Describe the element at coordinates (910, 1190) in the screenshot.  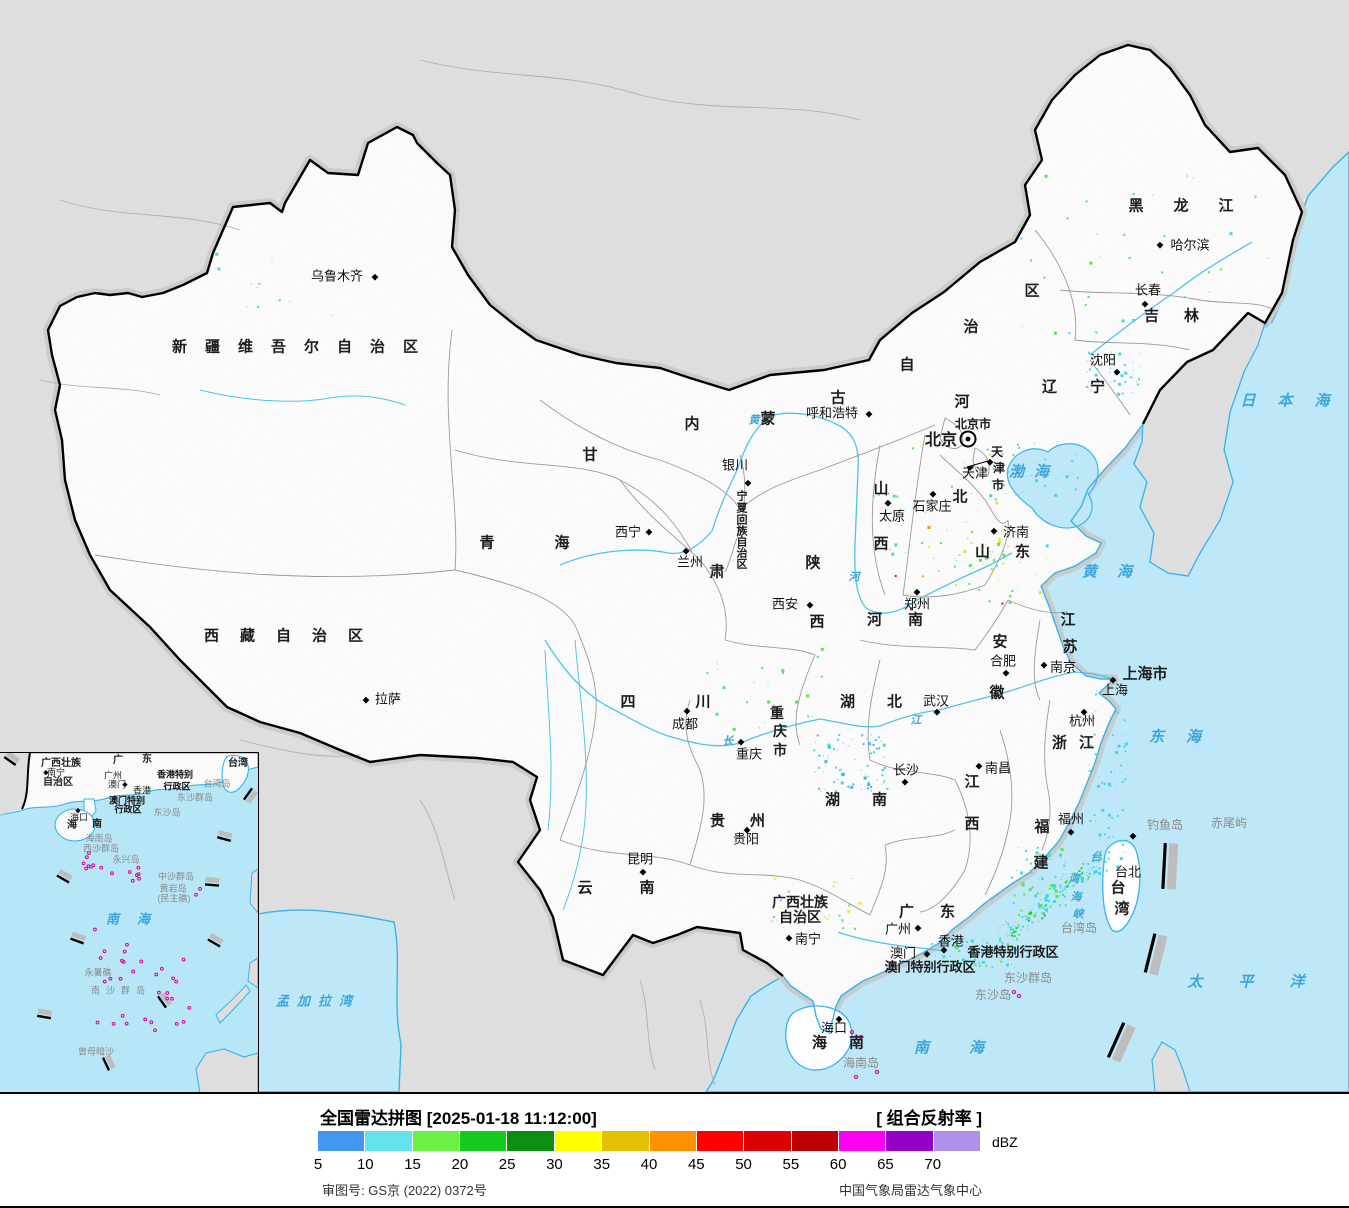
I see `credit-label: 中国气象局雷达气象中心` at that location.